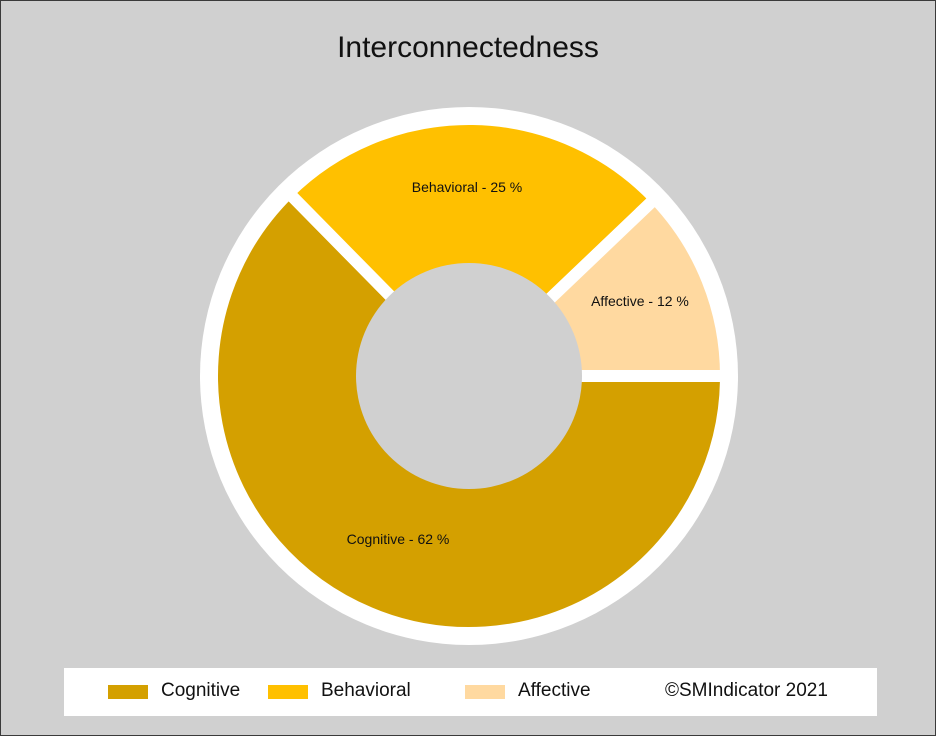 The image size is (936, 736). What do you see at coordinates (128, 692) in the screenshot?
I see `legend-swatch-cognitive` at bounding box center [128, 692].